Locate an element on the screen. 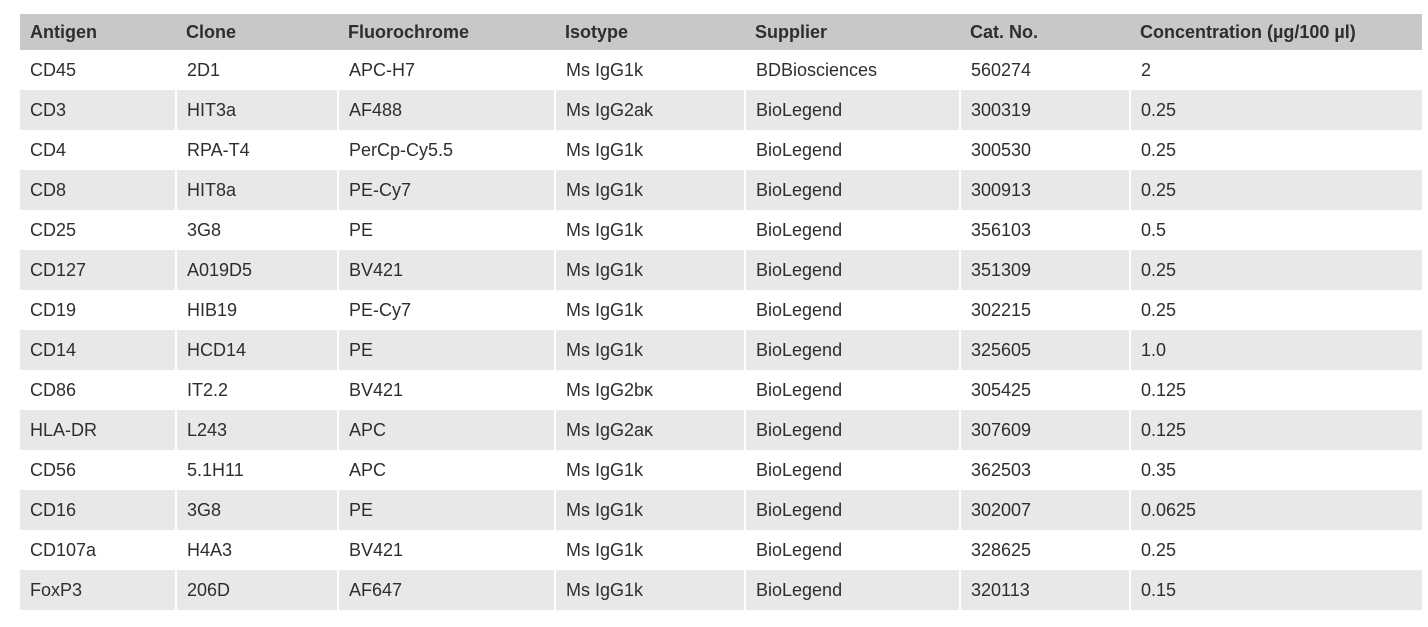 The image size is (1428, 627). cell-clone: 2D1 is located at coordinates (256, 70).